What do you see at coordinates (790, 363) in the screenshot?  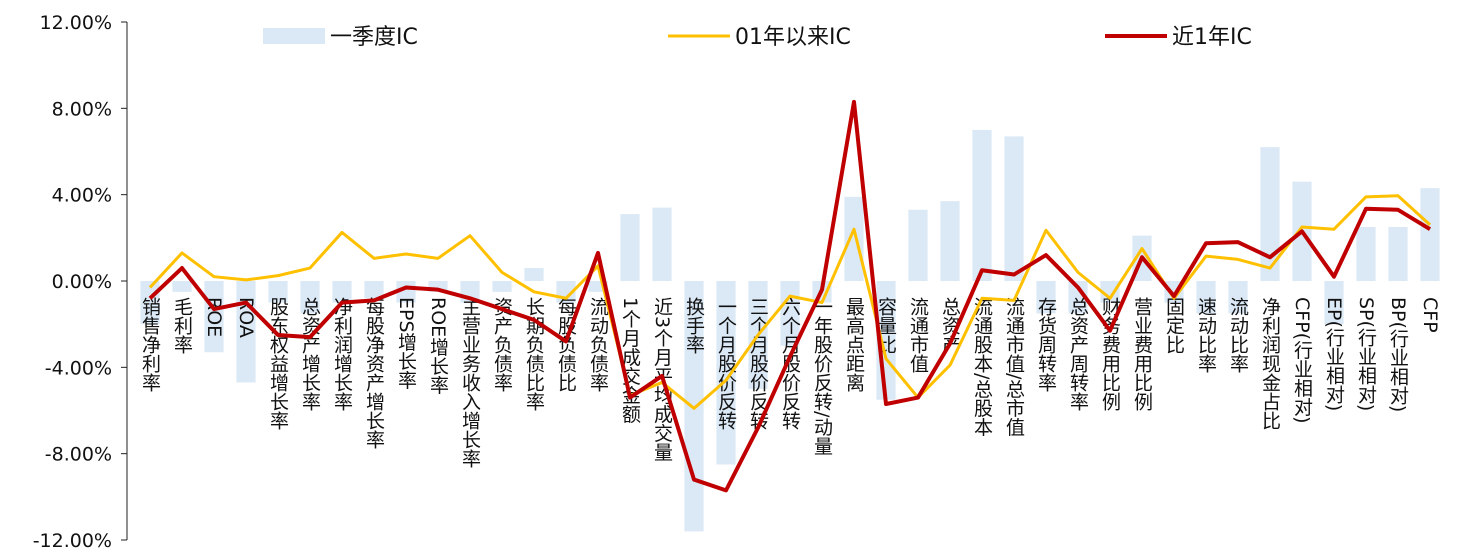 I see `x-tick-label: 六个月股价反转` at bounding box center [790, 363].